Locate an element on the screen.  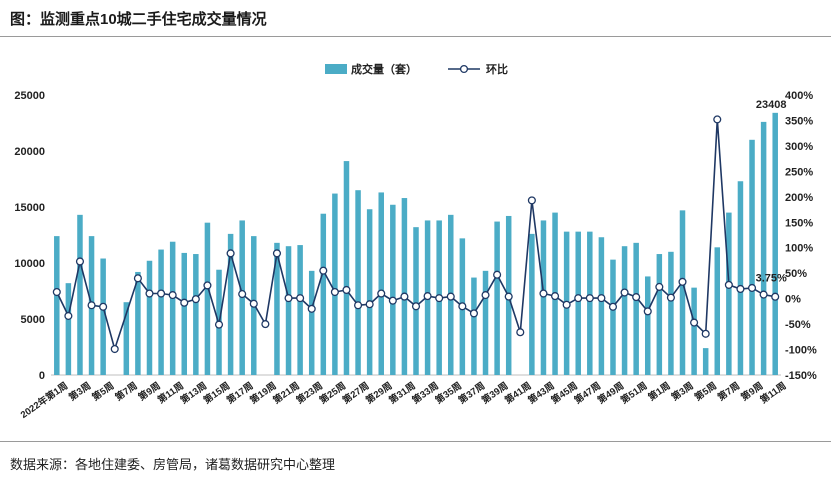
right-axis-tick: 200% is located at coordinates (799, 198).